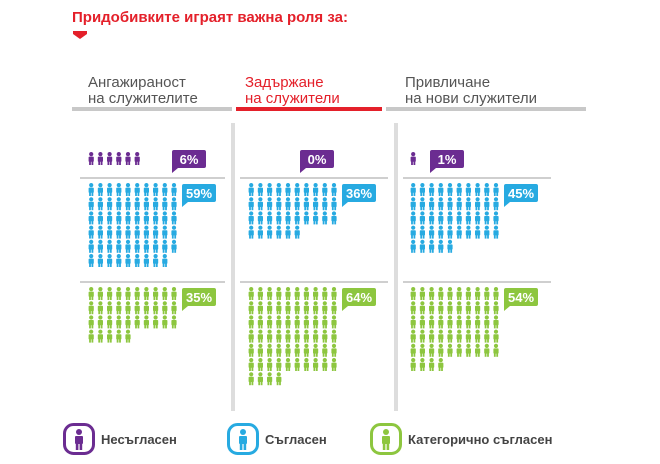  I want to click on value-label: 35%, so click(199, 299).